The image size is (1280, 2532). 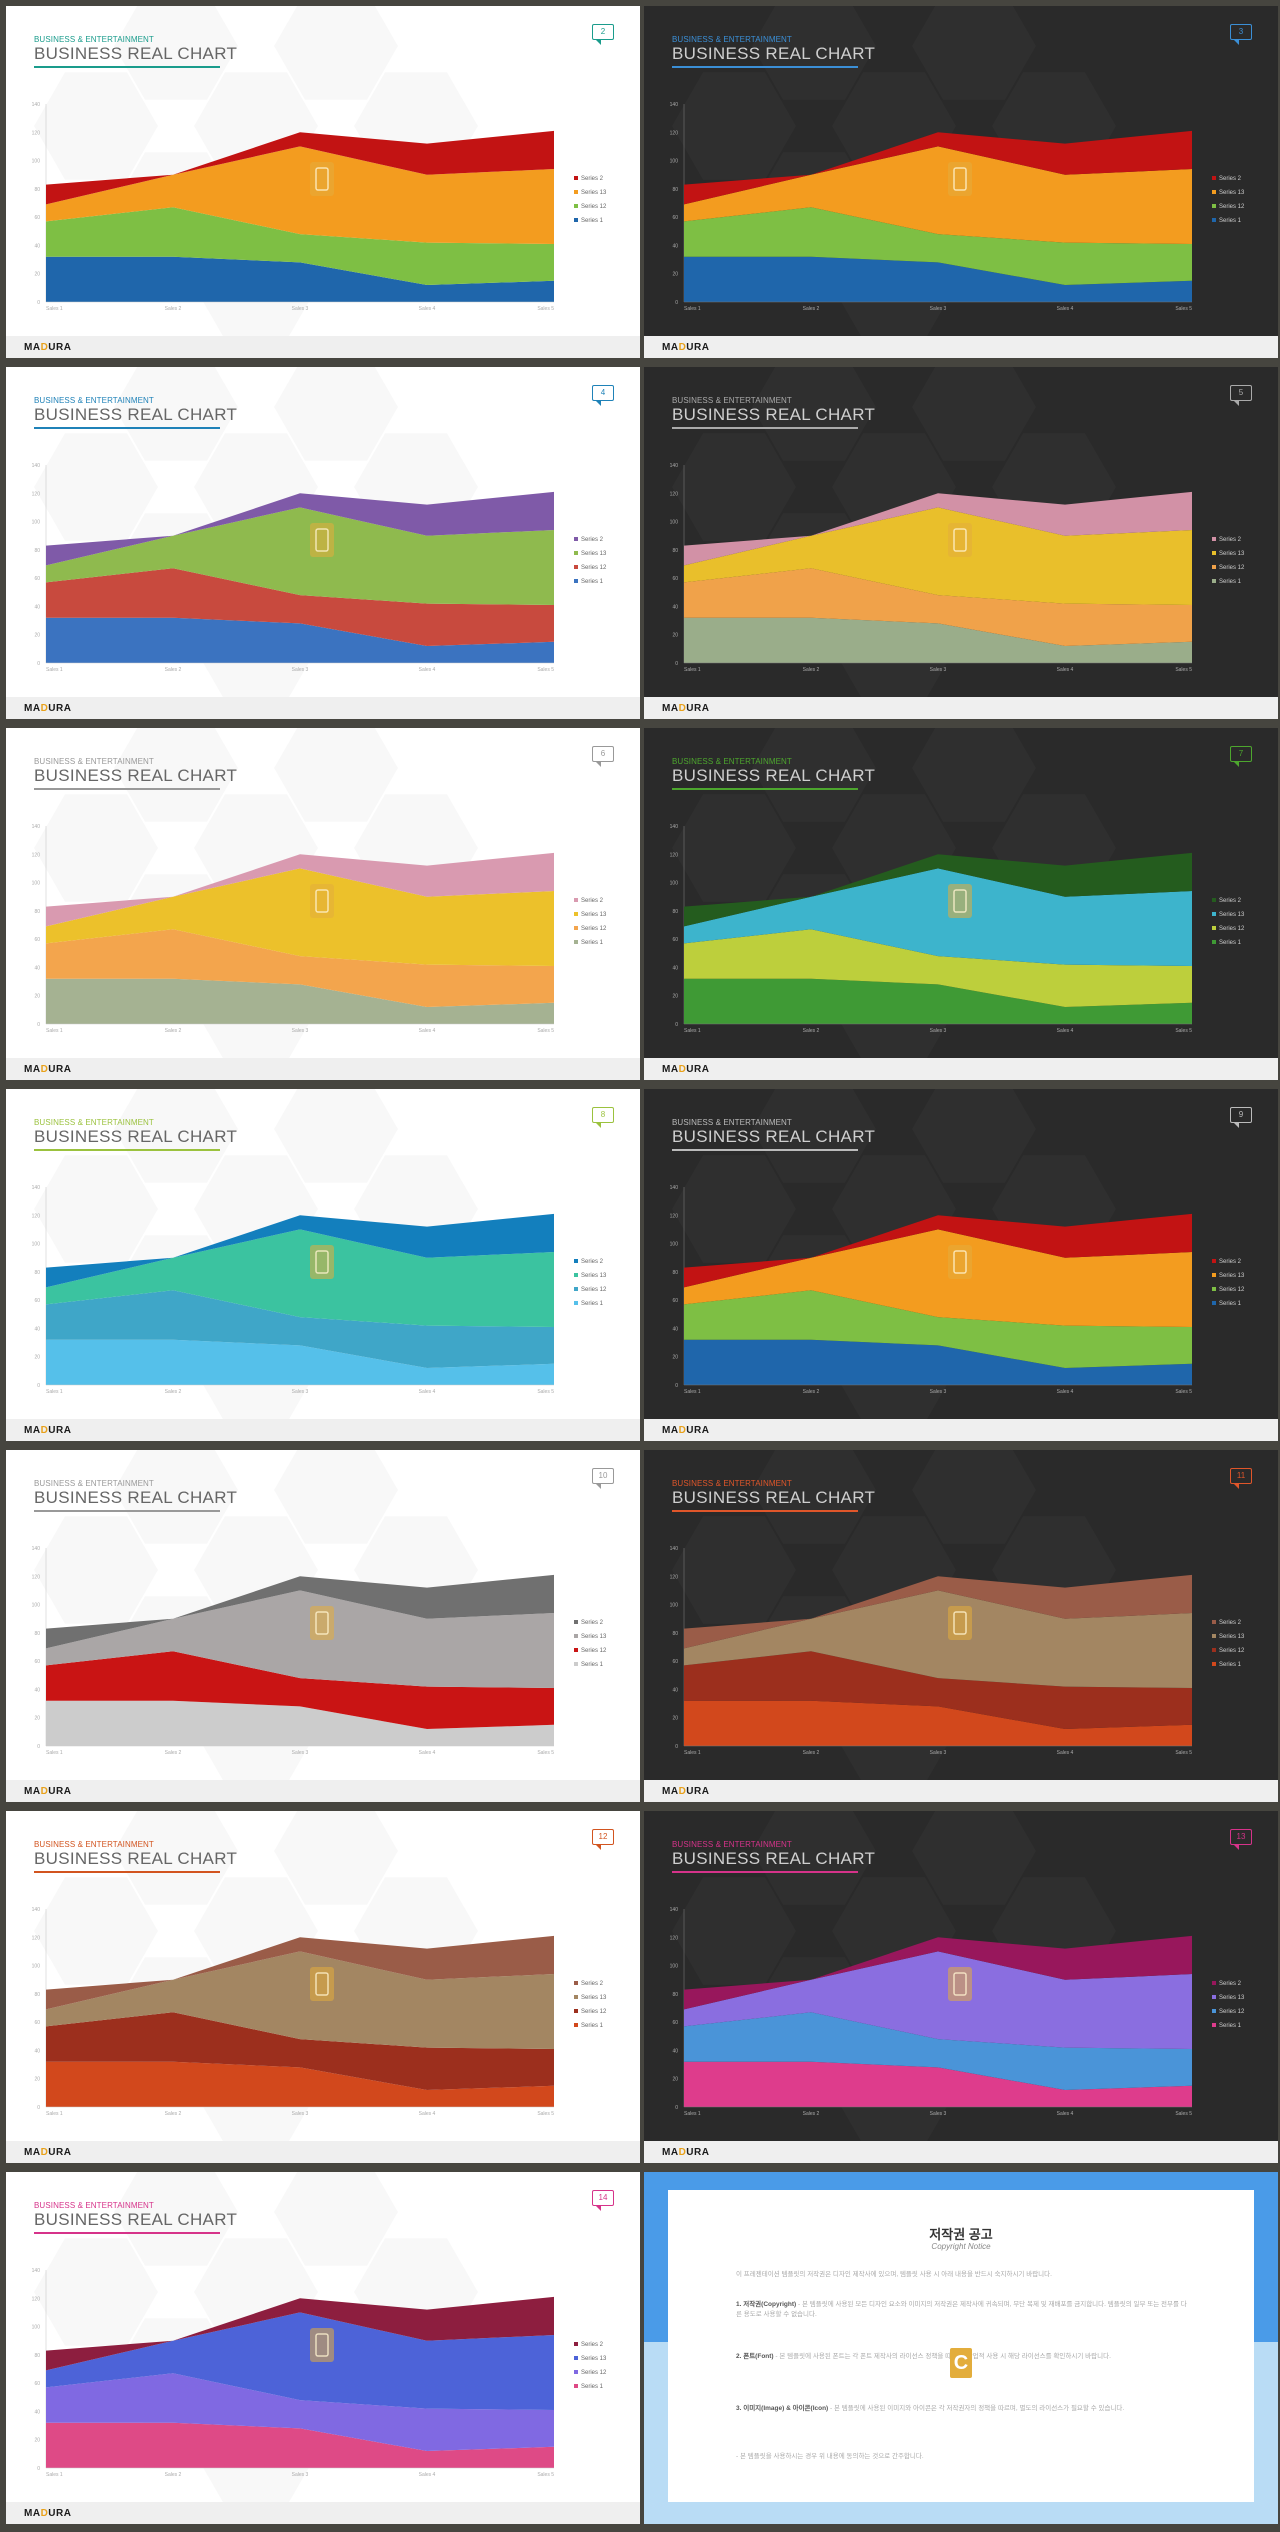 I want to click on x-tick-label: Sales 1, so click(x=54, y=1392).